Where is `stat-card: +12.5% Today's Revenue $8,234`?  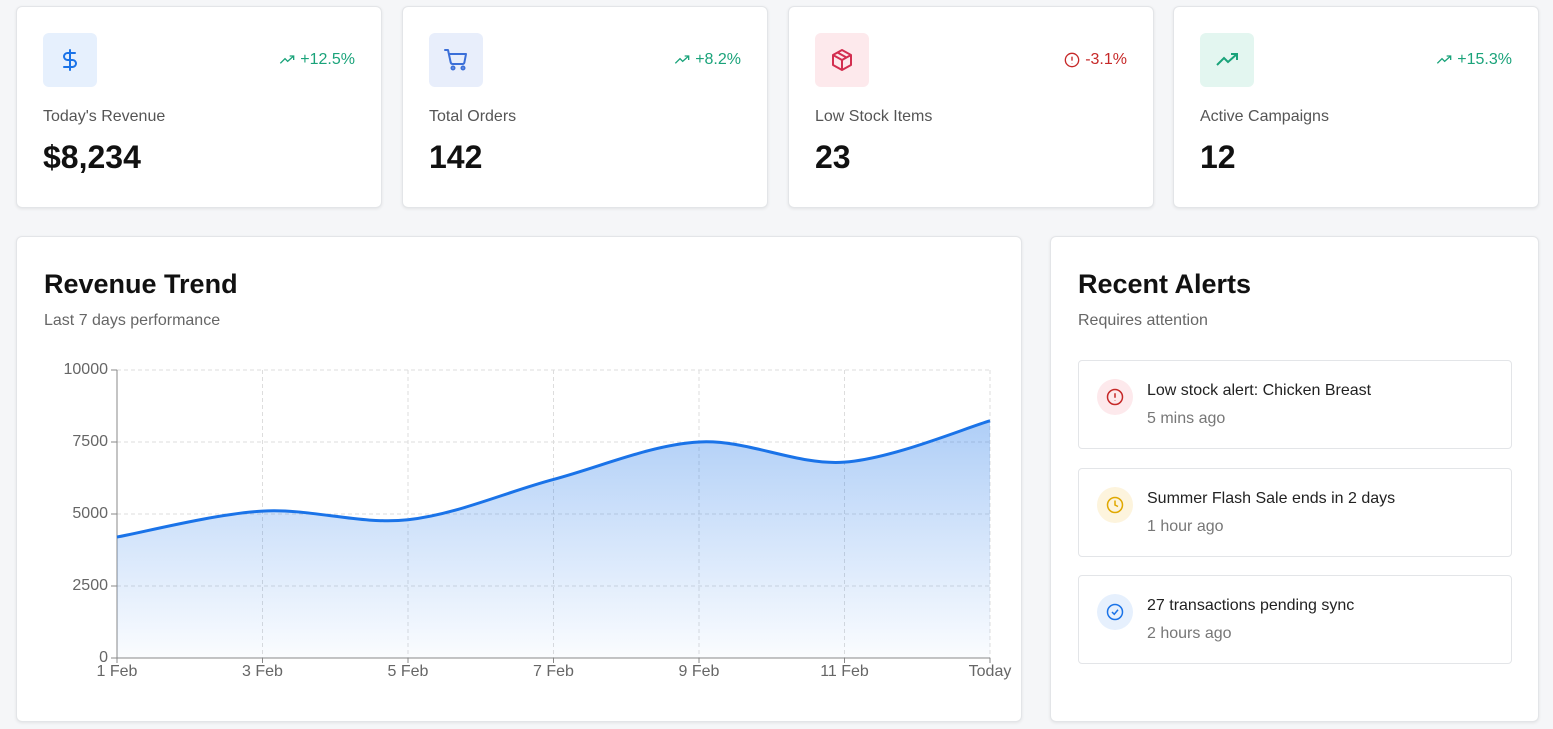 stat-card: +12.5% Today's Revenue $8,234 is located at coordinates (199, 107).